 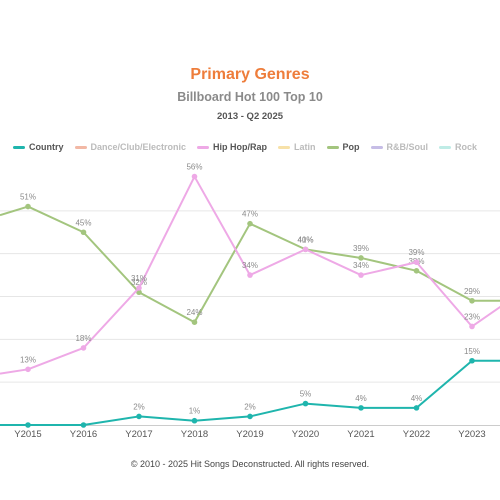 What do you see at coordinates (139, 278) in the screenshot?
I see `data-label-hip-hop-rap: 31%` at bounding box center [139, 278].